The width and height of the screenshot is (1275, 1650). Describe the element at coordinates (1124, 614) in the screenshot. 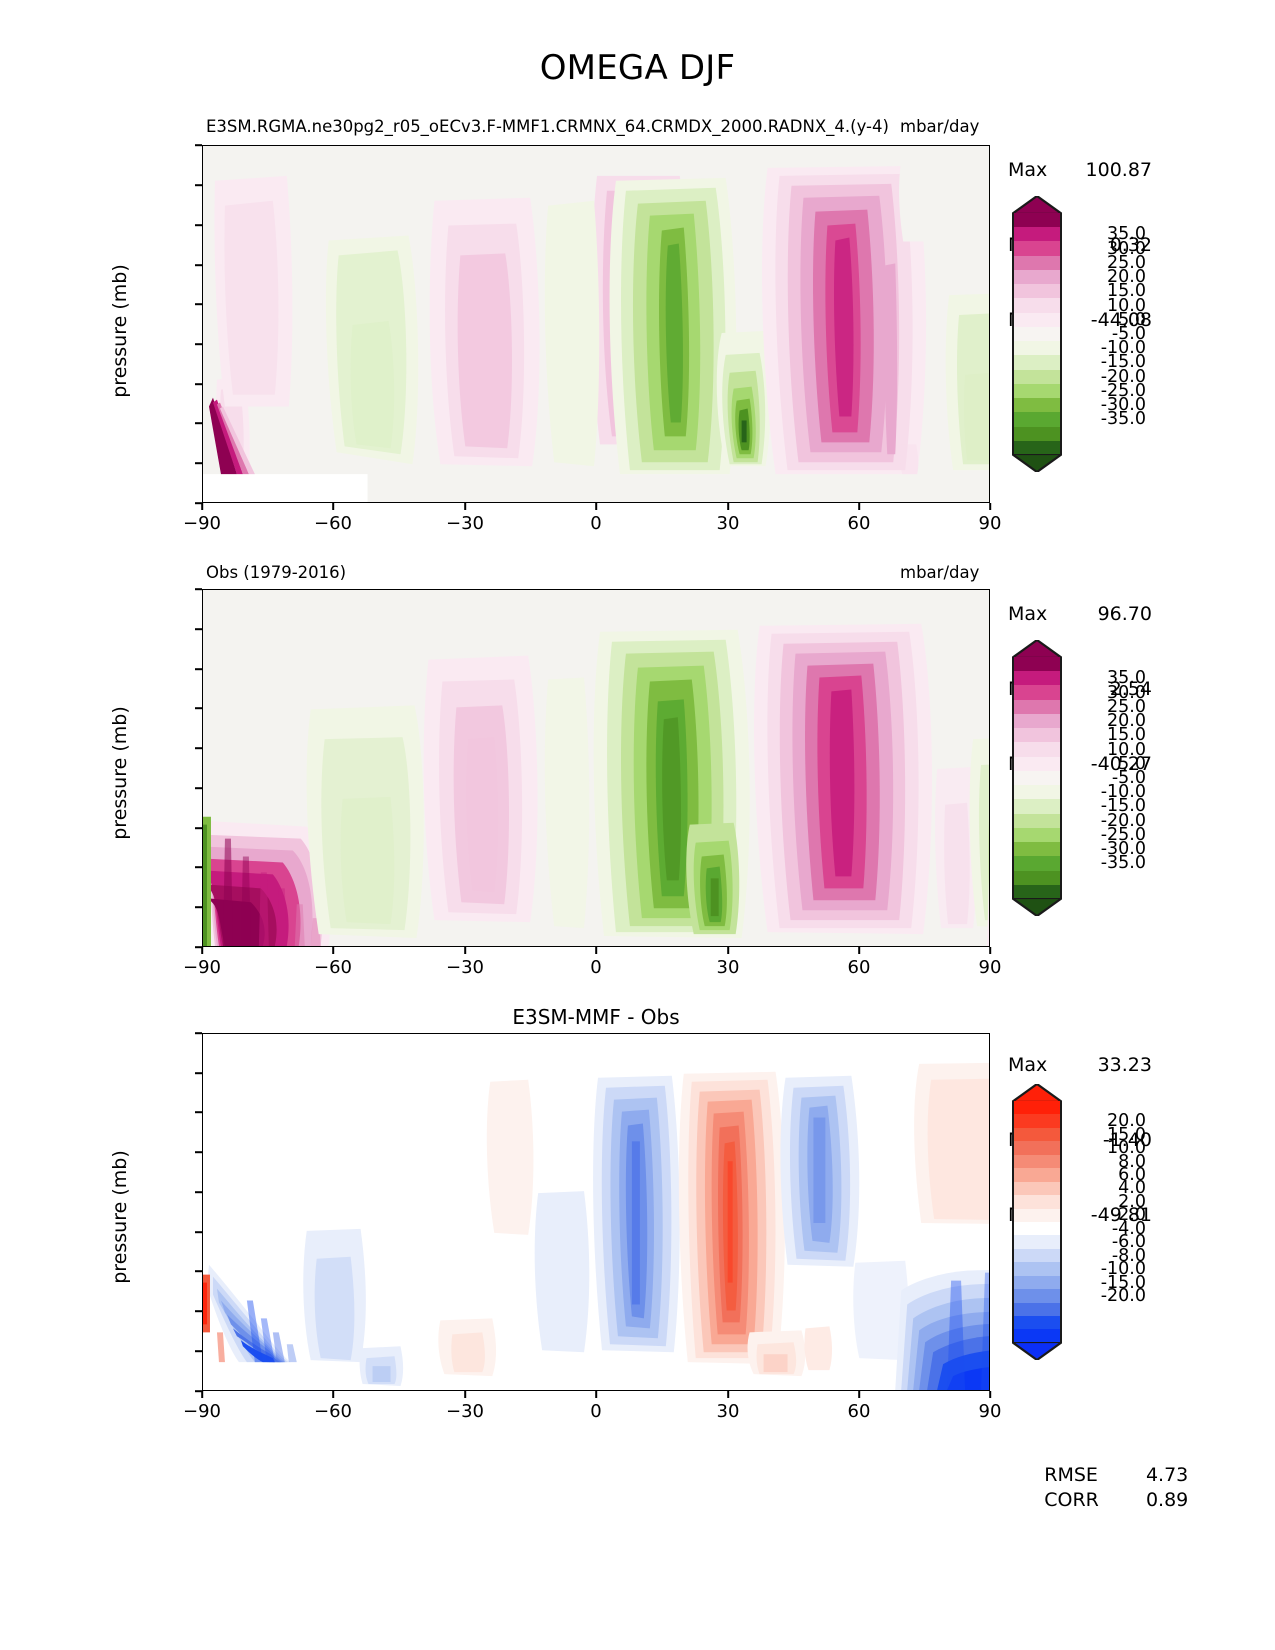

I see `stat-max-value: 96.70` at that location.